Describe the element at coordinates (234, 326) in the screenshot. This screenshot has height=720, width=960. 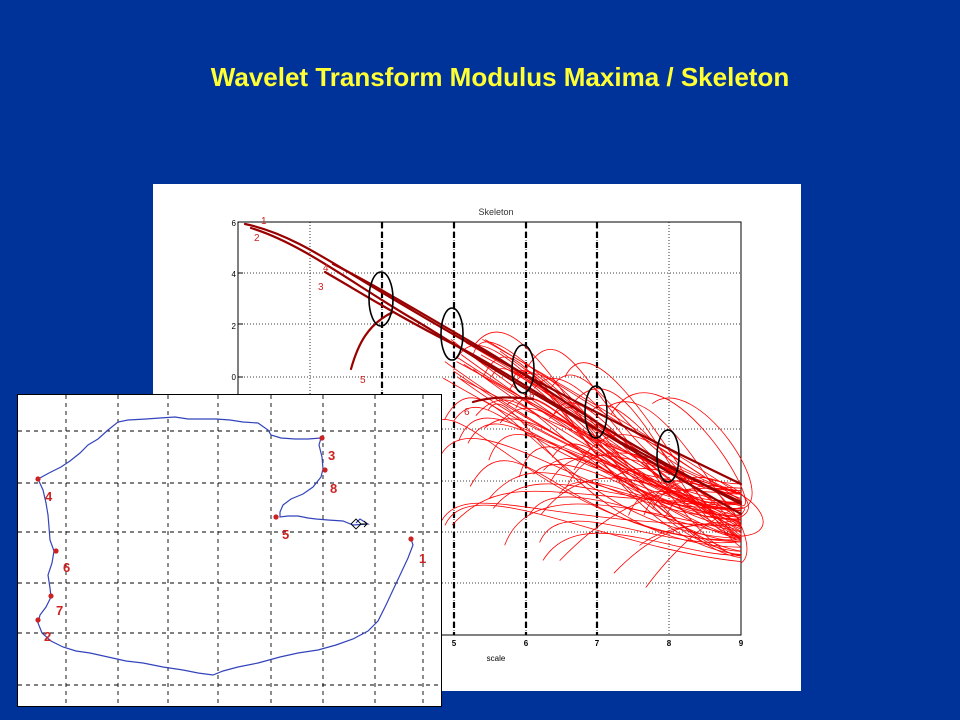
I see `y-tick-label: 2` at that location.